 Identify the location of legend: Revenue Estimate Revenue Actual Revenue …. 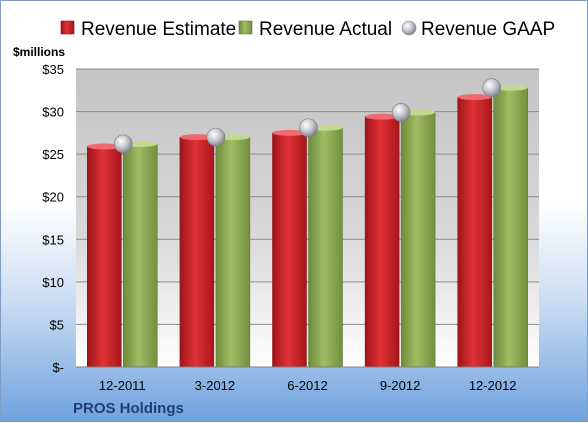
(307, 29).